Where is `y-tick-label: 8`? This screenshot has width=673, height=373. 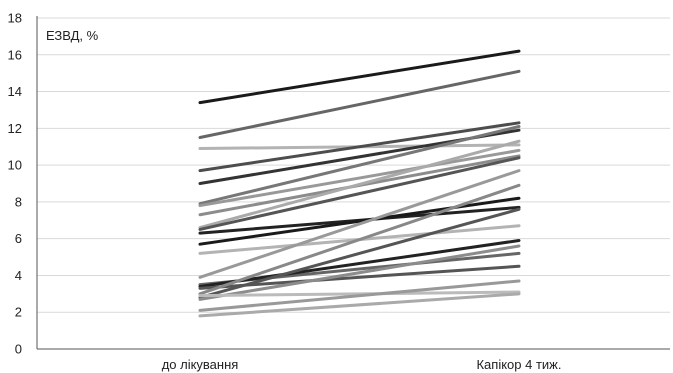 y-tick-label: 8 is located at coordinates (18, 201).